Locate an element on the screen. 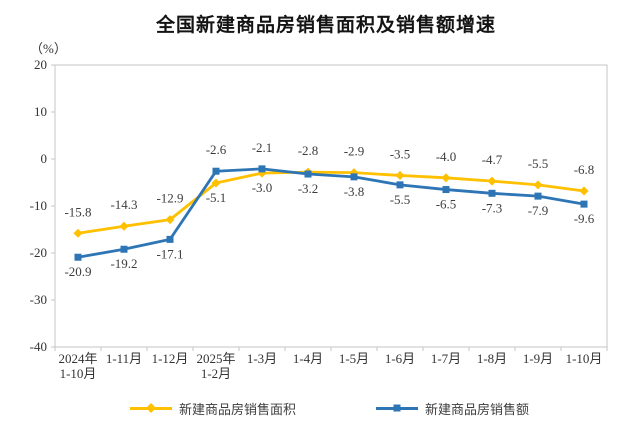 This screenshot has width=640, height=448. x-axis-label: 1-12月 is located at coordinates (170, 358).